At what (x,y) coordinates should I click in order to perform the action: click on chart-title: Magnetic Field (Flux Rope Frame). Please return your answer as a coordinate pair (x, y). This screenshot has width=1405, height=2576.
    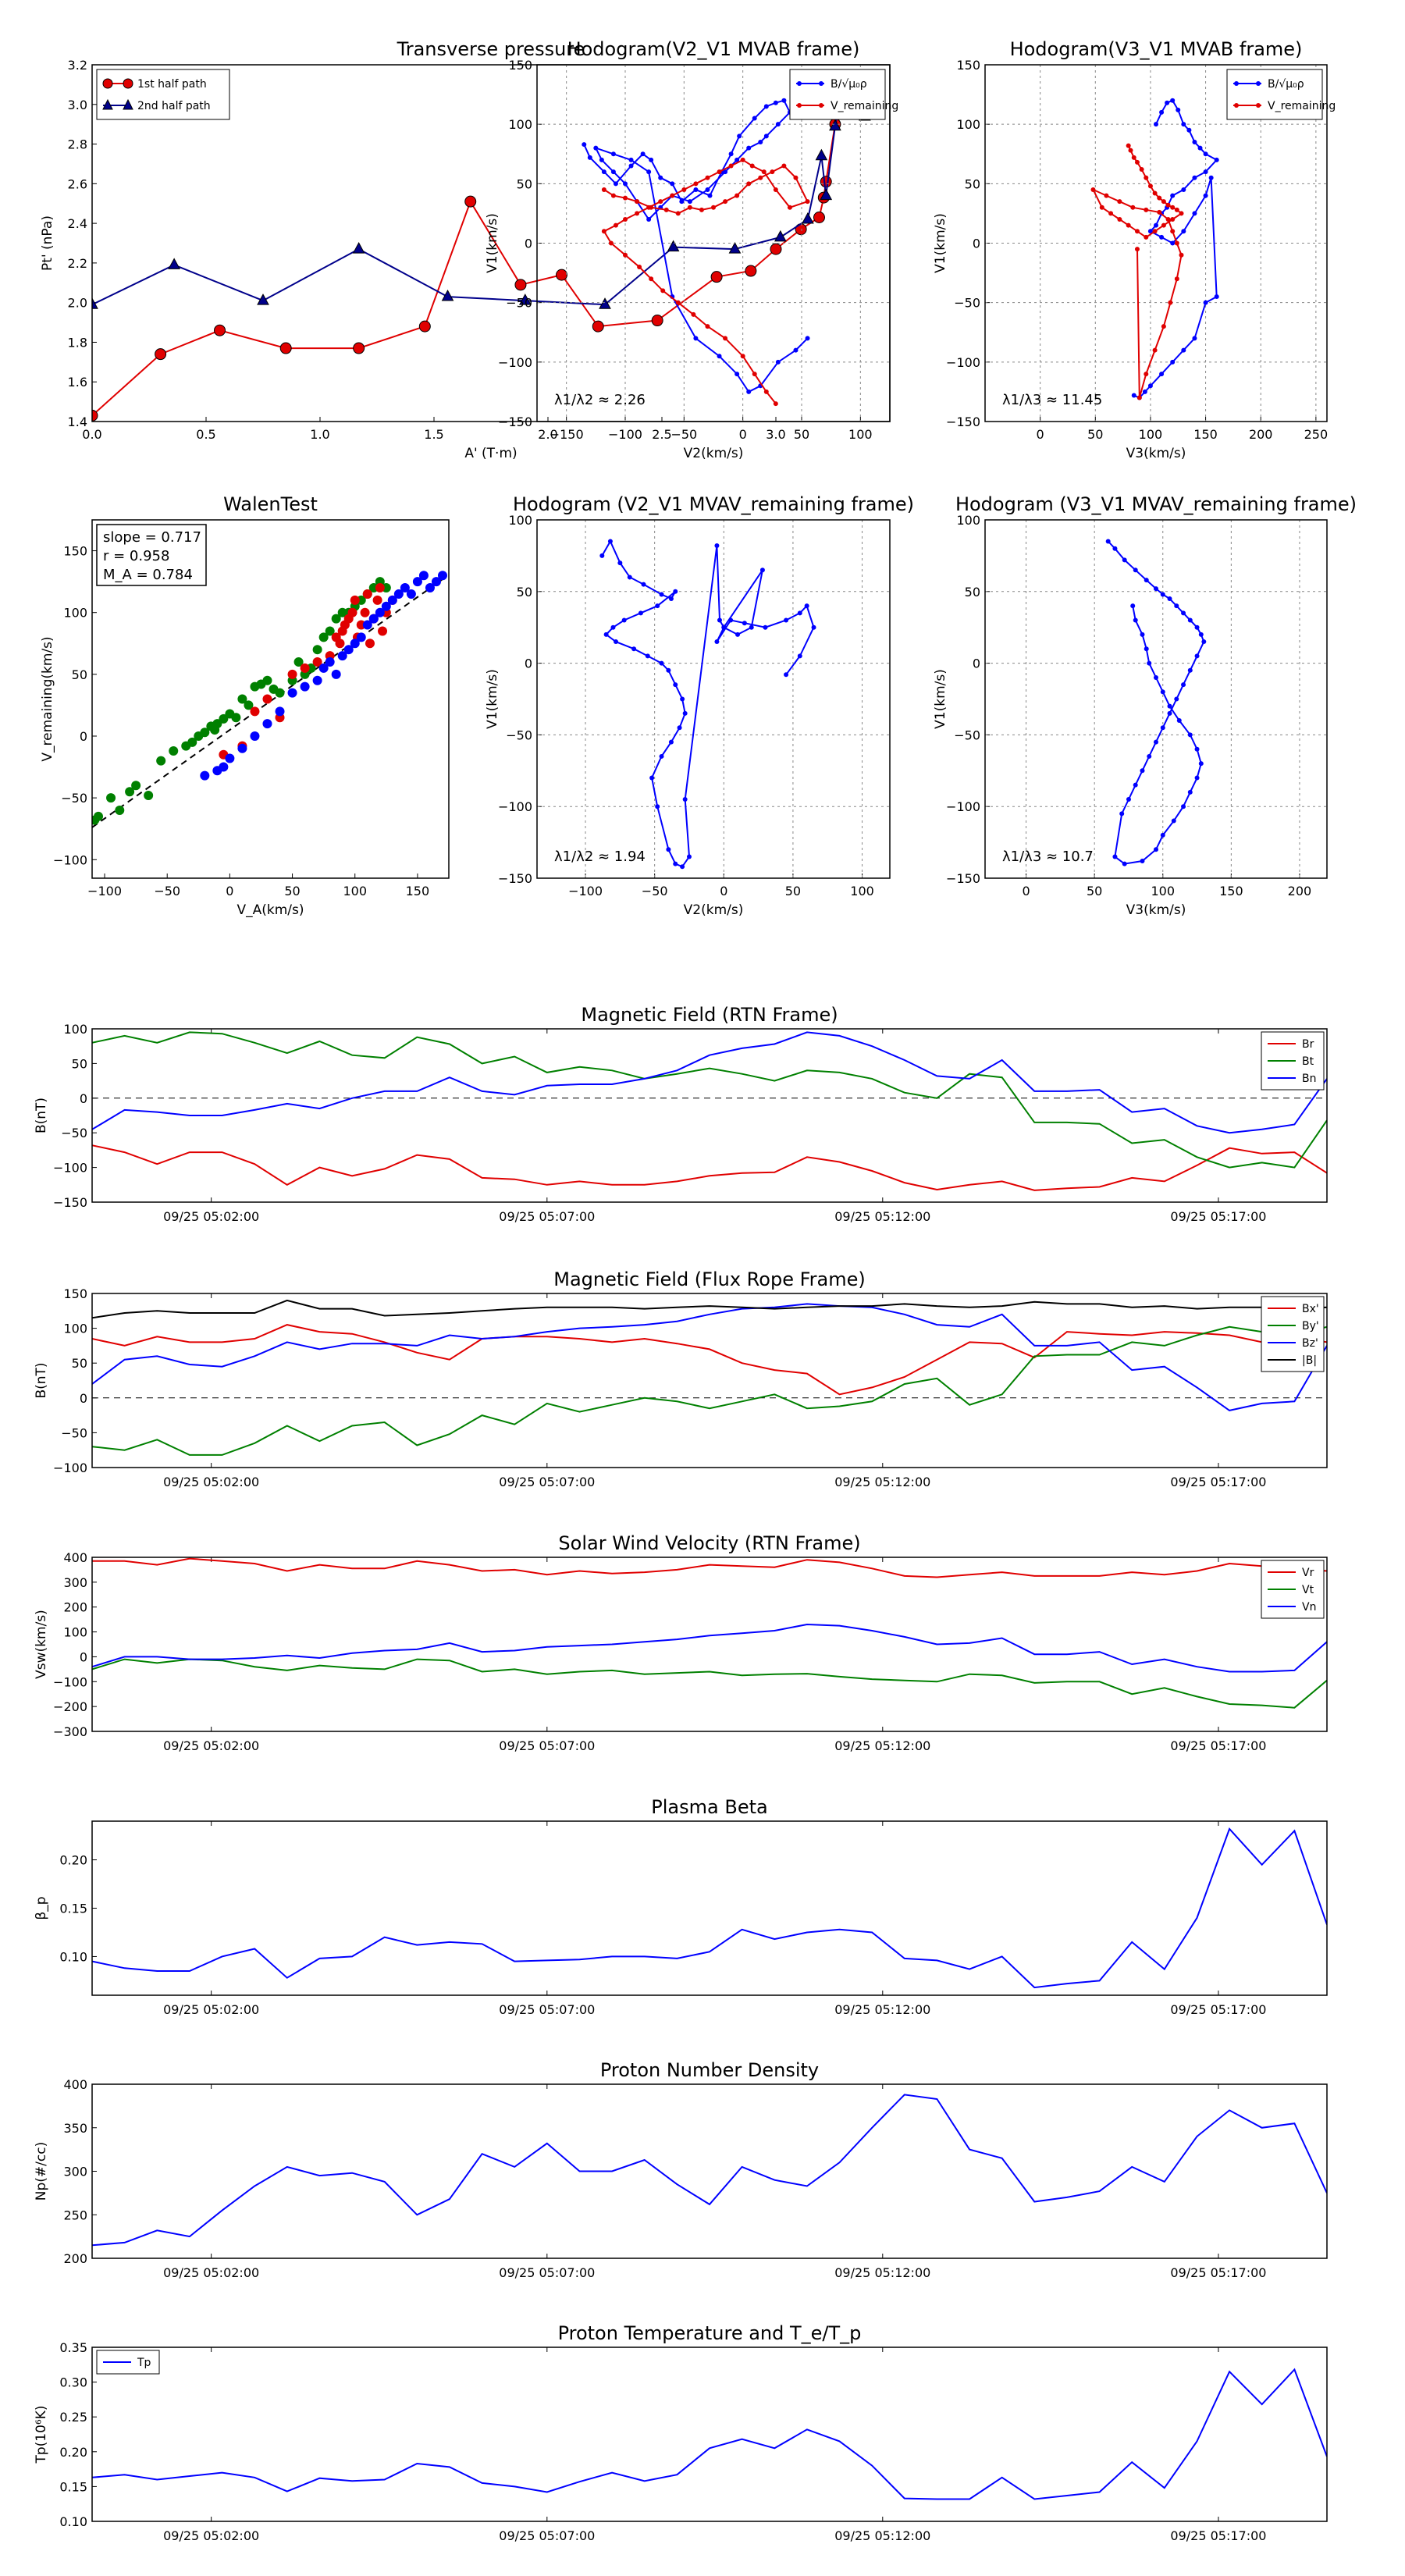
    Looking at the image, I should click on (709, 1279).